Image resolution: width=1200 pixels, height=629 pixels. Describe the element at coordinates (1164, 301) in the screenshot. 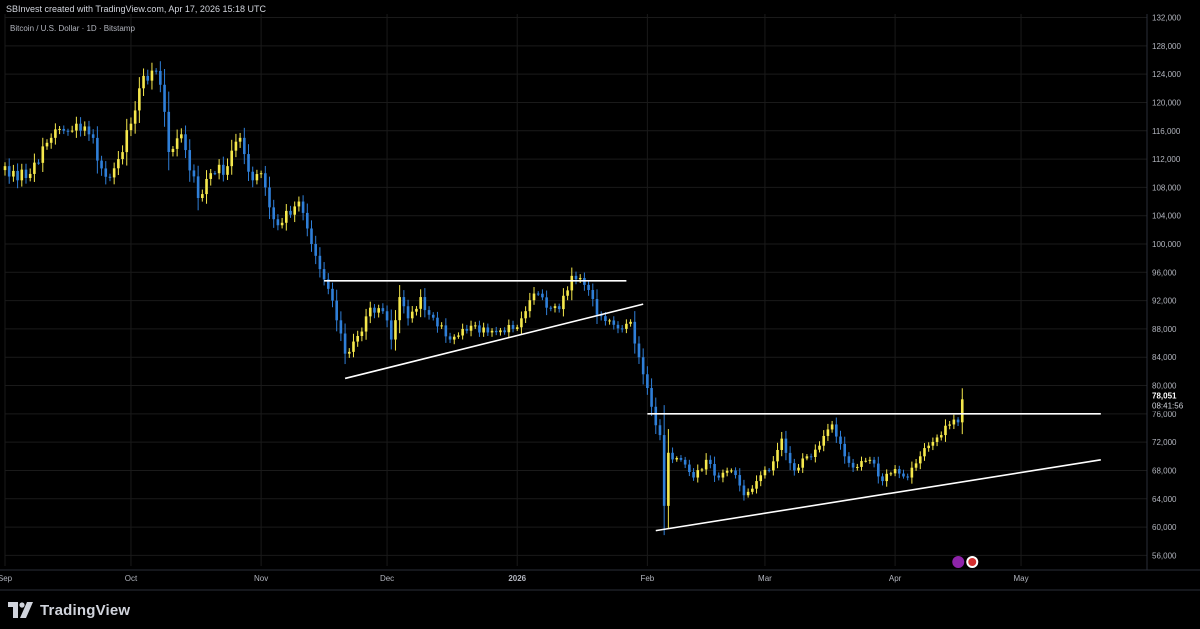

I see `y-tick-label: 92,000` at that location.